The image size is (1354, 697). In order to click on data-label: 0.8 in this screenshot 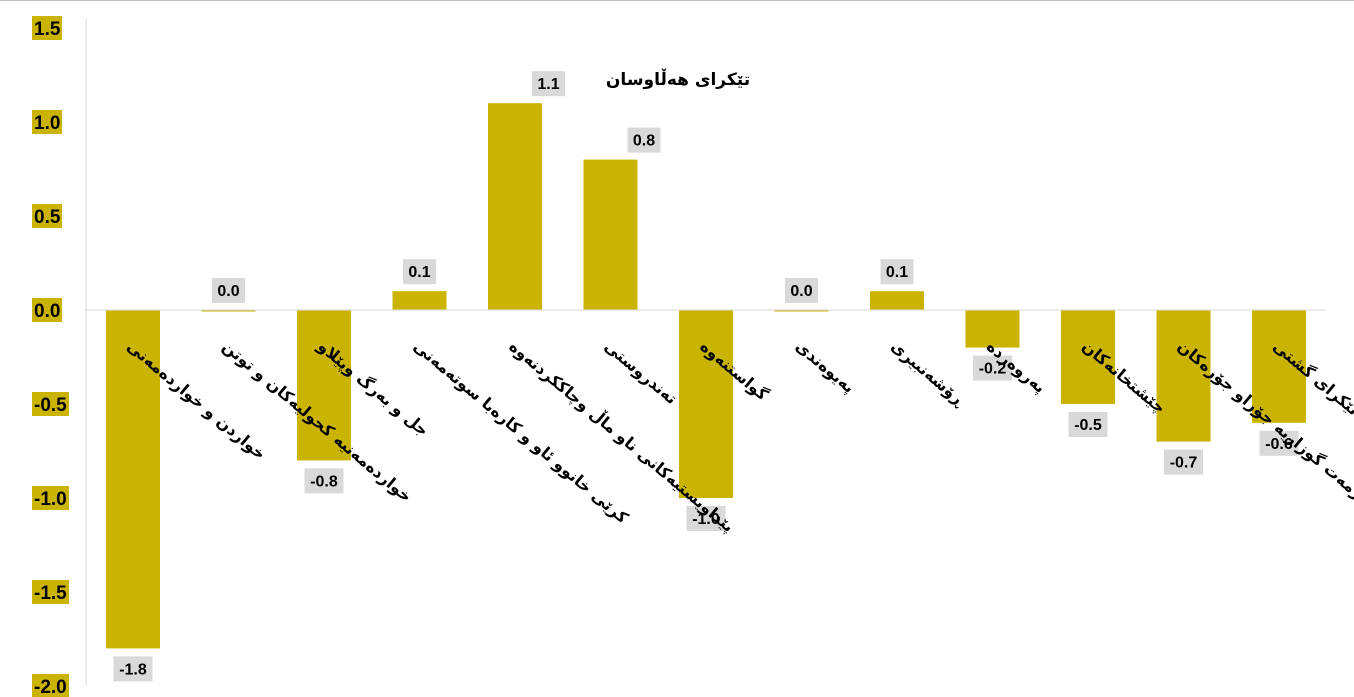, I will do `click(644, 141)`.